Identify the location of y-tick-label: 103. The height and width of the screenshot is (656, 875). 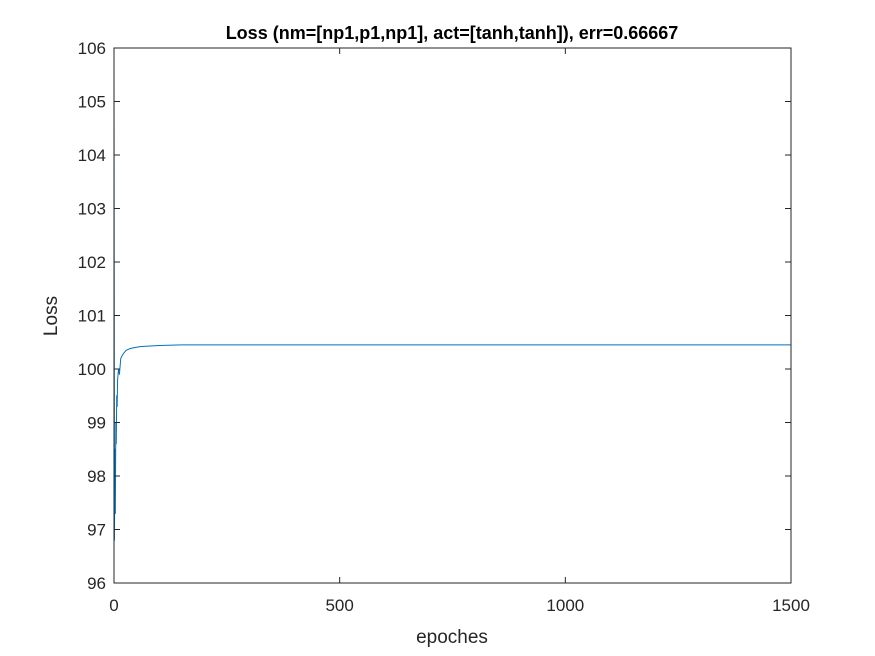
(92, 209).